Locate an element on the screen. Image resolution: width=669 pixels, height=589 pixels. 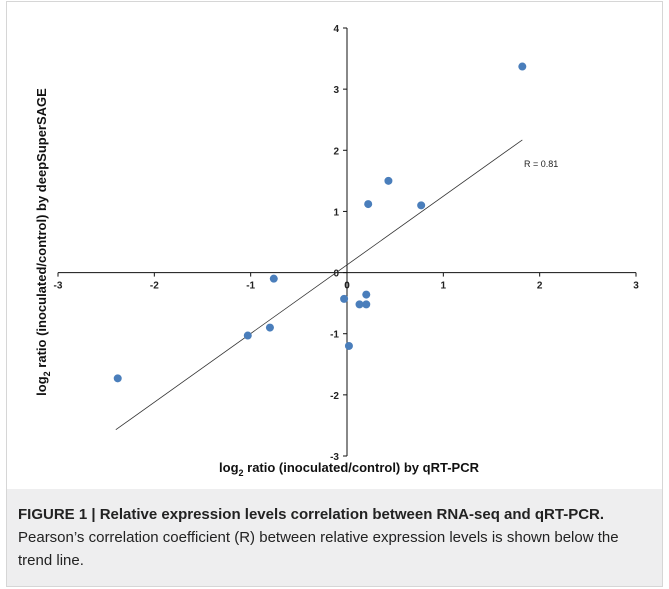
y-tick-label: -1 is located at coordinates (334, 335).